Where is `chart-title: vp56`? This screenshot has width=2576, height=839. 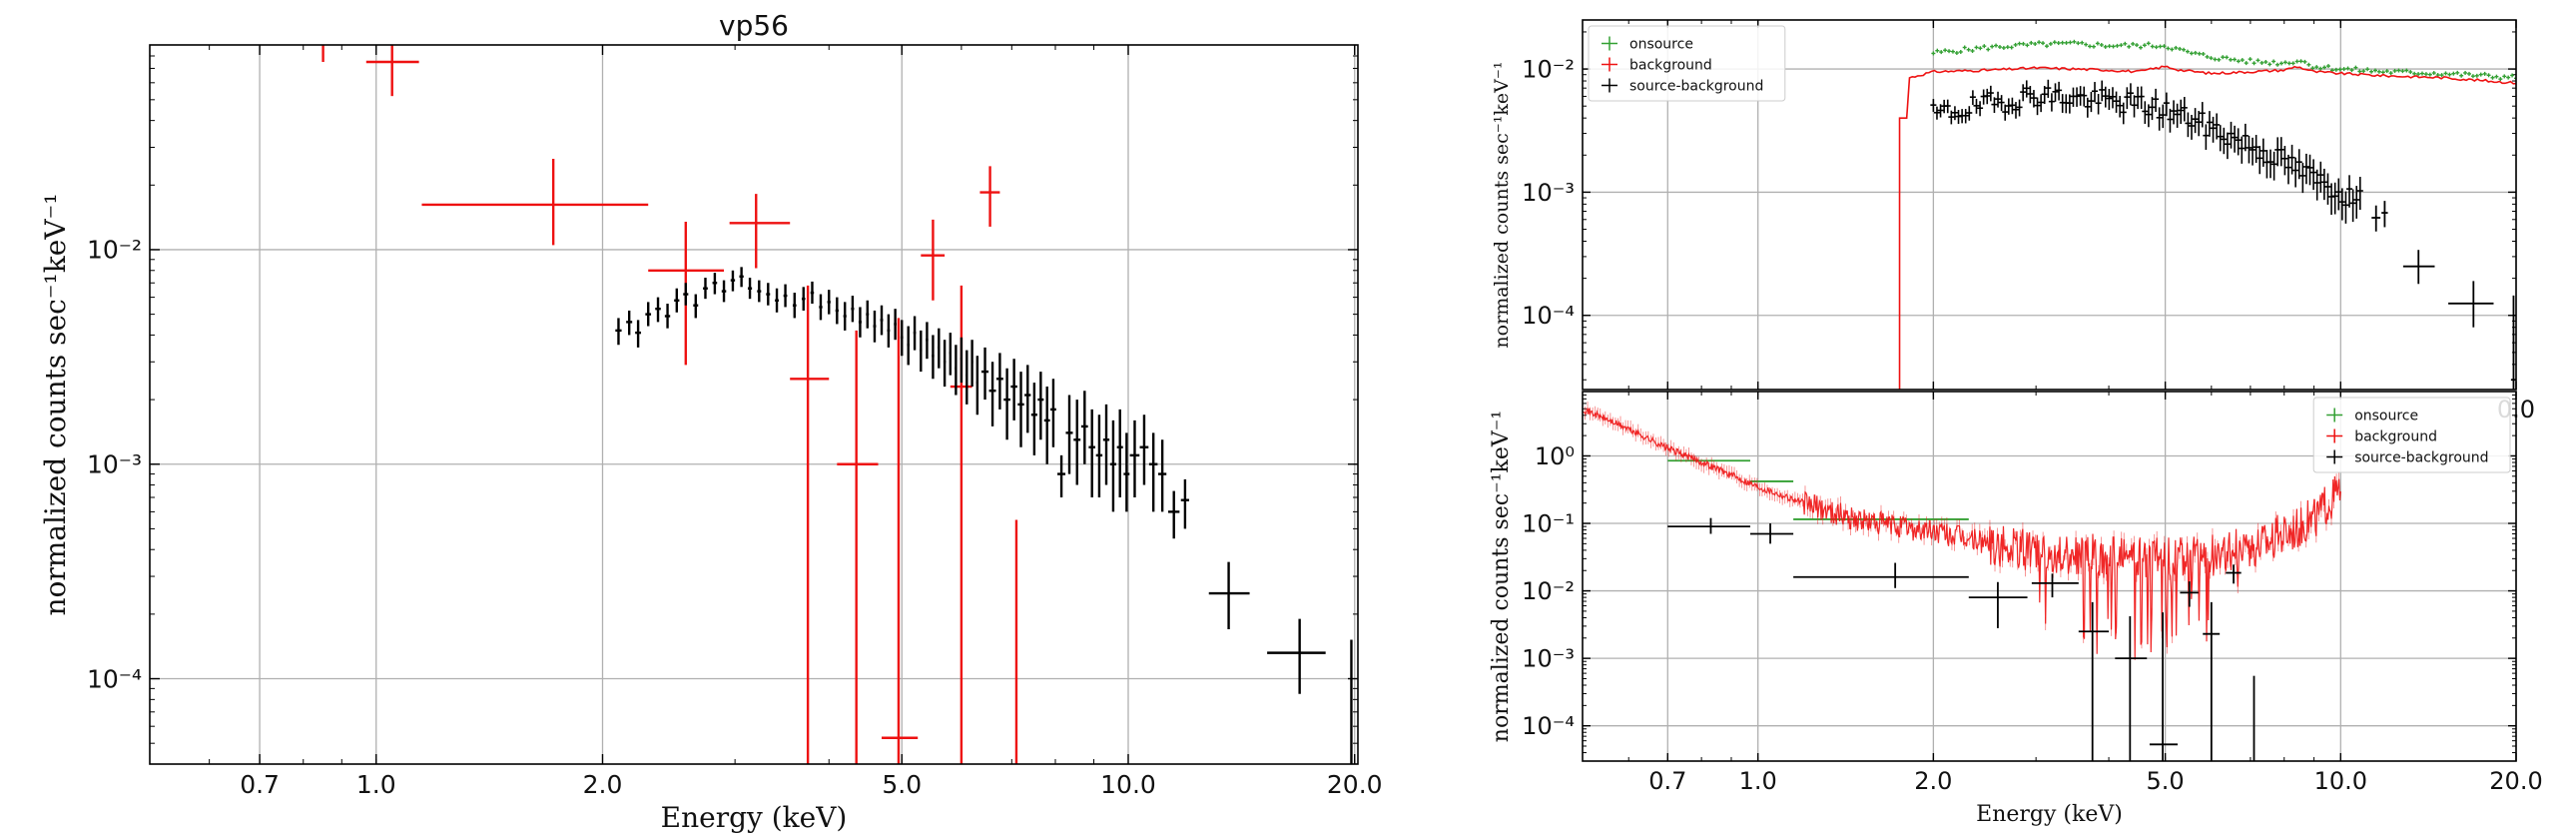 chart-title: vp56 is located at coordinates (754, 26).